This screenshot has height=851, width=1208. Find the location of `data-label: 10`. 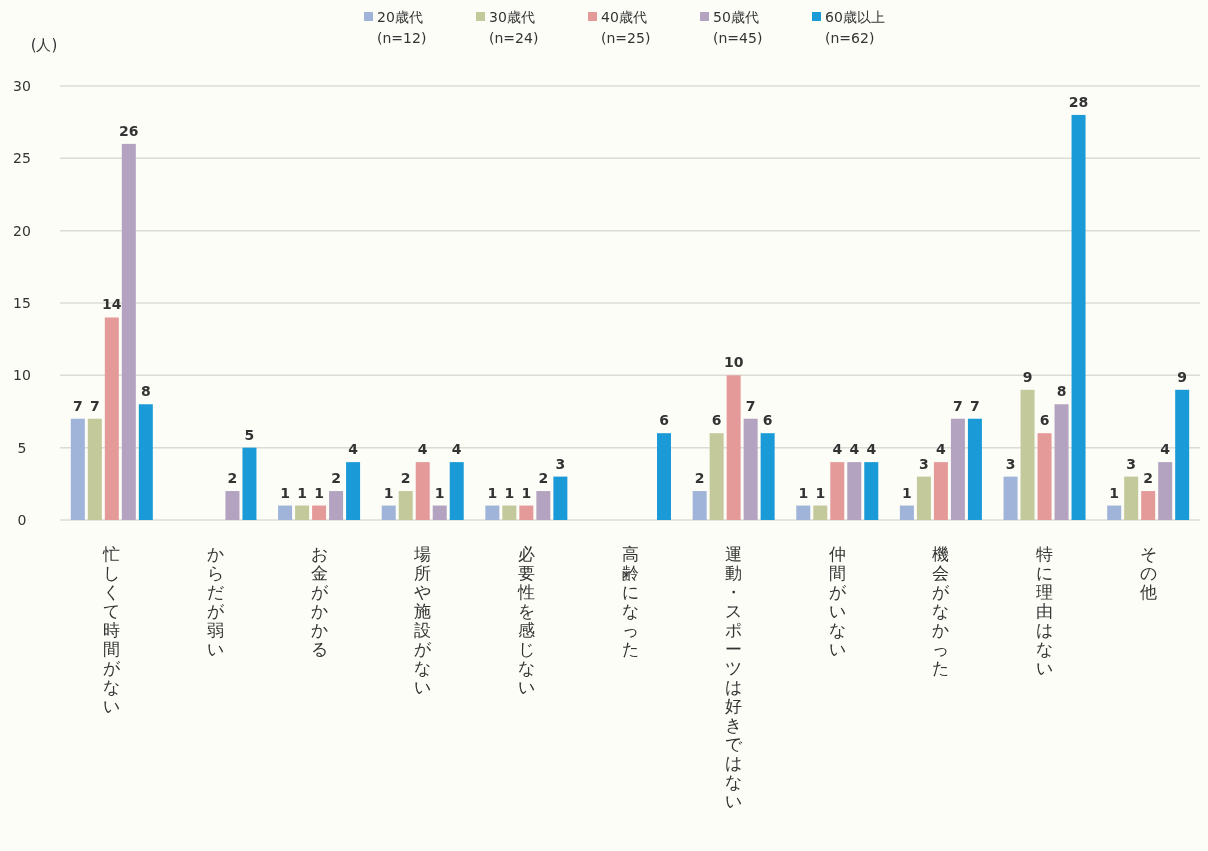

data-label: 10 is located at coordinates (733, 362).